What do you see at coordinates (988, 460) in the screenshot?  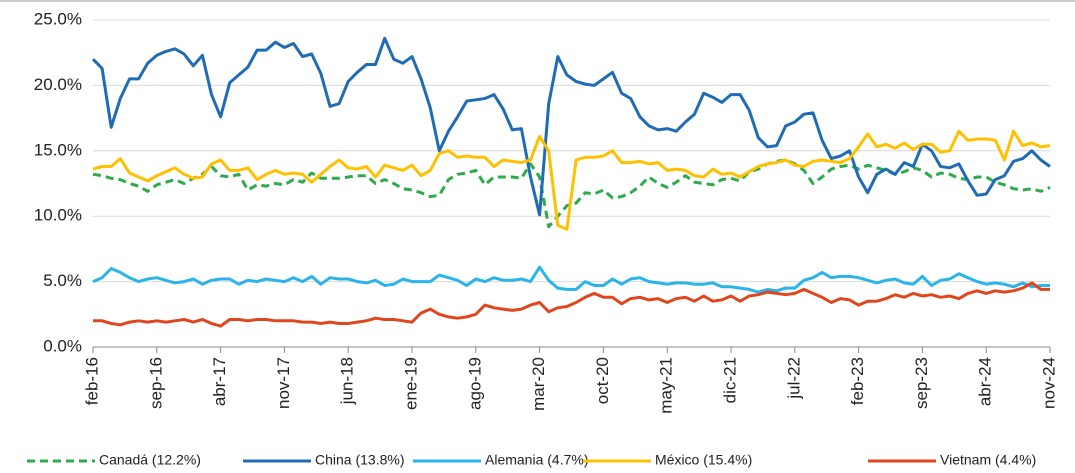 I see `legend-label: Vietnam (4.4%)` at bounding box center [988, 460].